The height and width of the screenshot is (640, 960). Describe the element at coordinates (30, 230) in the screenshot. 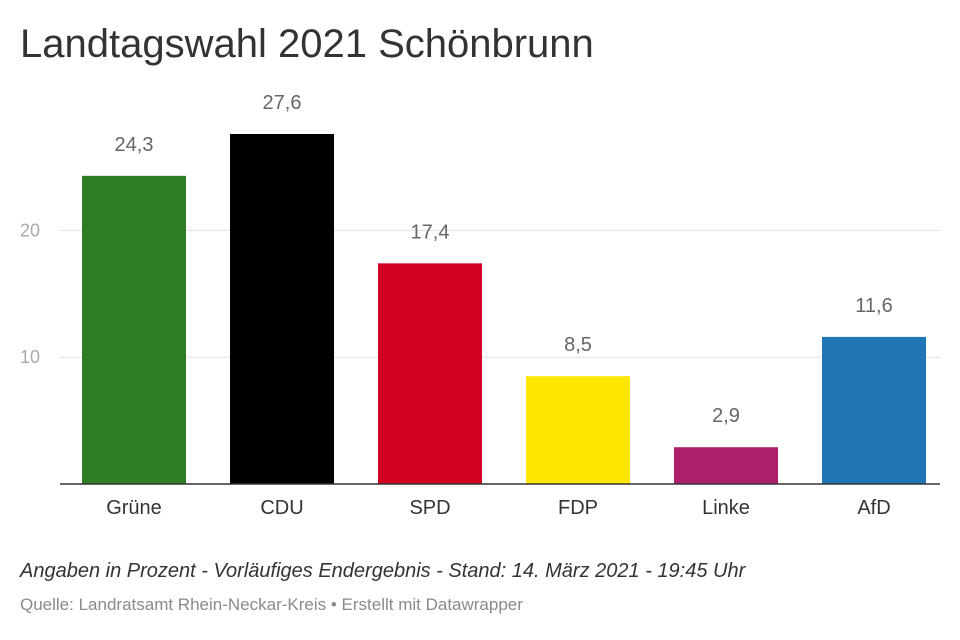

I see `y-tick-label: 20` at that location.